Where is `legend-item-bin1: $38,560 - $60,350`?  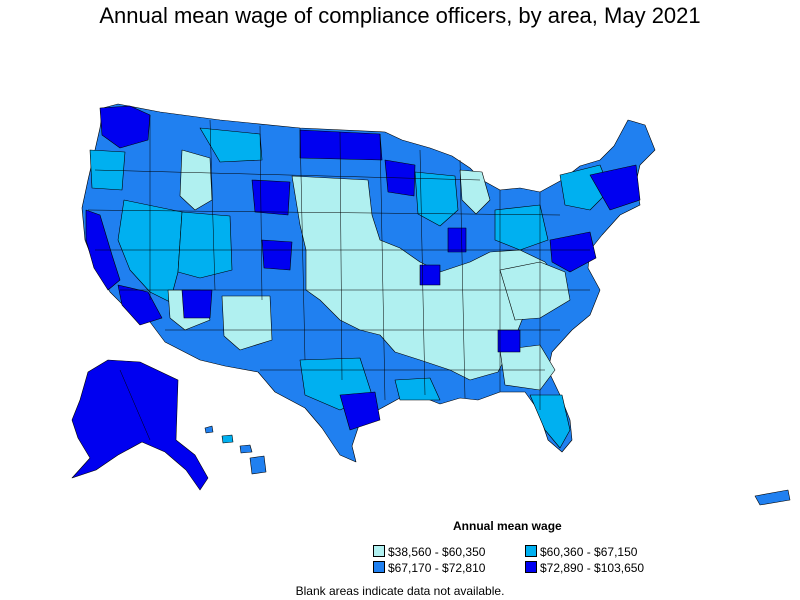
legend-item-bin1: $38,560 - $60,350 is located at coordinates (429, 552).